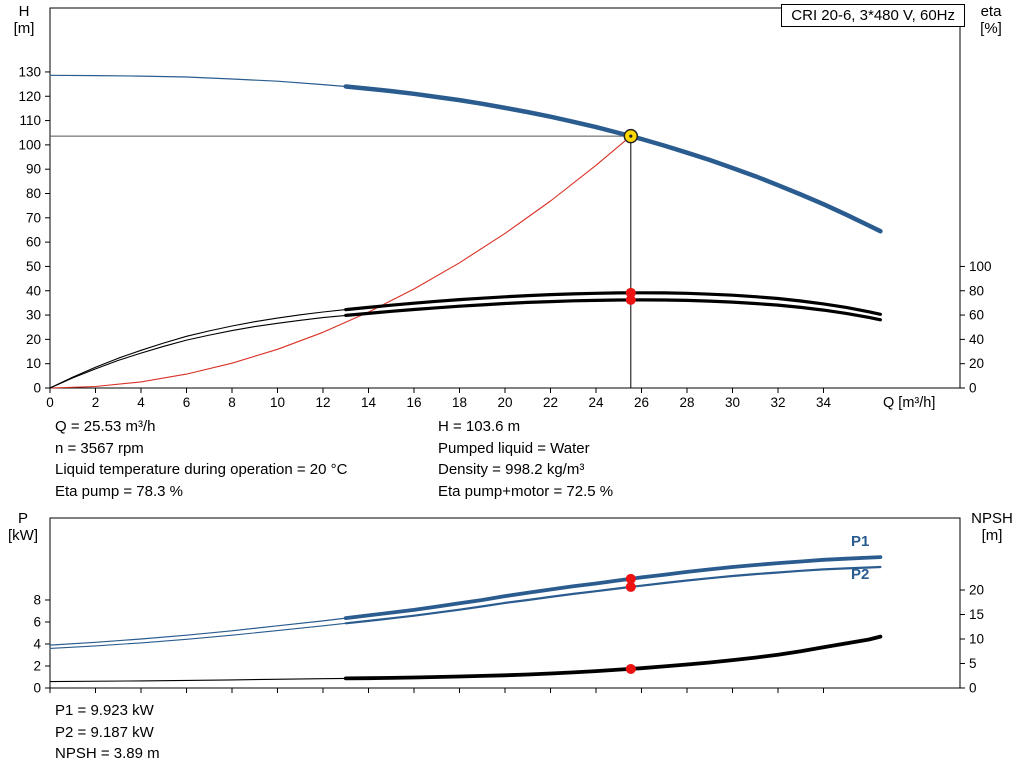 The image size is (1024, 781). Describe the element at coordinates (187, 402) in the screenshot. I see `x-tick-label: 6` at that location.